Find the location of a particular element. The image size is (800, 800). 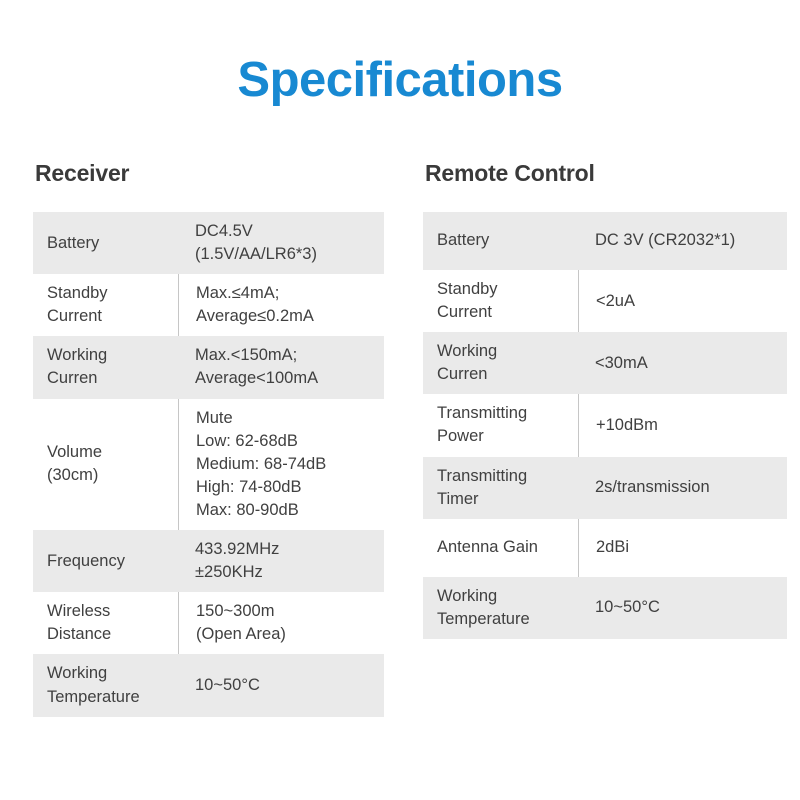

spec-value: Max.≤4mA; Average≤0.2mA is located at coordinates (281, 305).